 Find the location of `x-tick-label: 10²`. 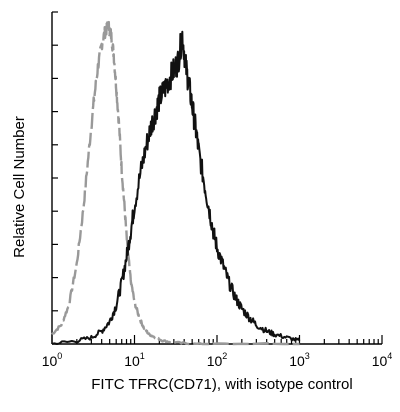

x-tick-label: 10² is located at coordinates (217, 360).